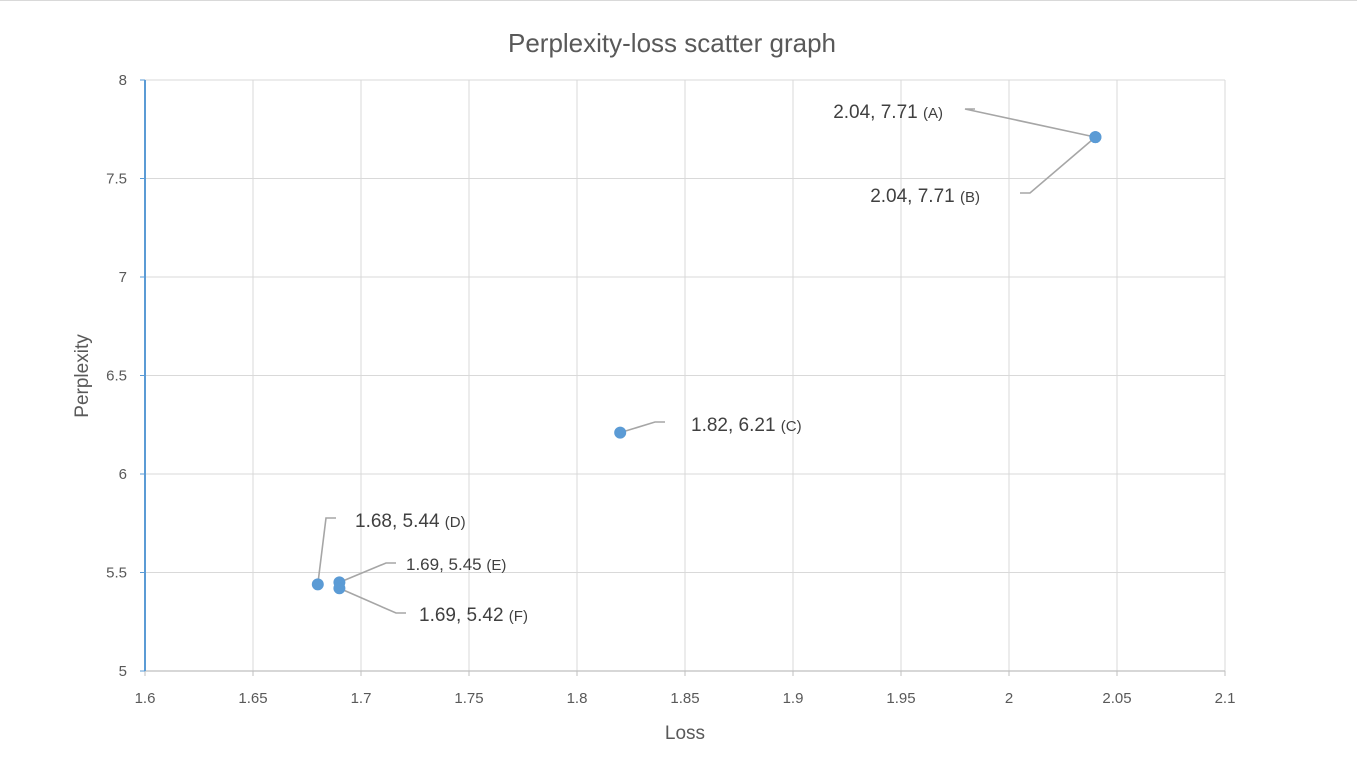 This screenshot has width=1357, height=779. What do you see at coordinates (82, 376) in the screenshot?
I see `y-axis-title: Perplexity` at bounding box center [82, 376].